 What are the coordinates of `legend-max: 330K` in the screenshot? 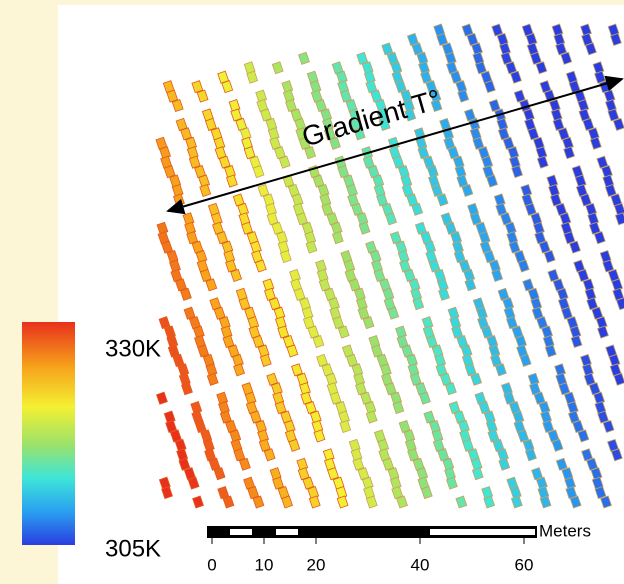 It's located at (133, 348).